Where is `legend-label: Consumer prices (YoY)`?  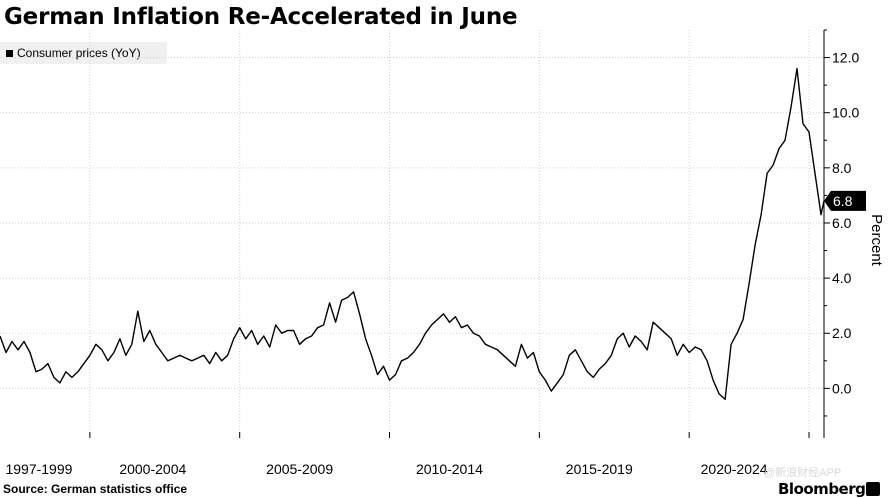
legend-label: Consumer prices (YoY) is located at coordinates (79, 53).